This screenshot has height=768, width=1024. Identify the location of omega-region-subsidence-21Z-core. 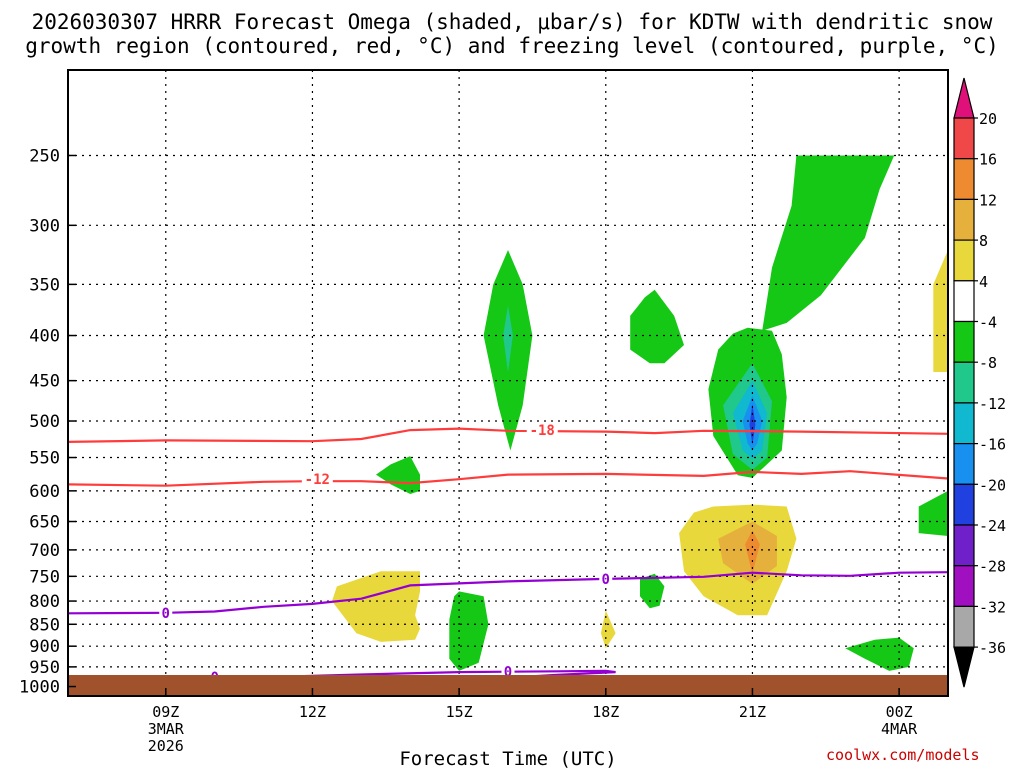
(752, 552).